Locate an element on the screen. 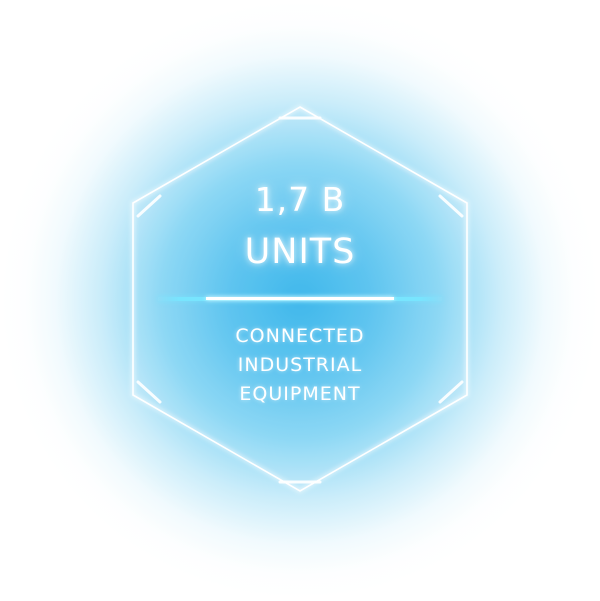 Image resolution: width=600 pixels, height=601 pixels. unit-text: UNITS is located at coordinates (300, 252).